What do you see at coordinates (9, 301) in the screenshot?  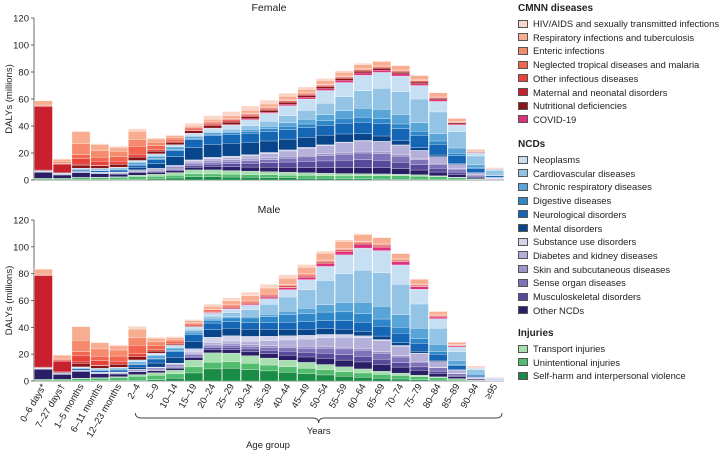 I see `y-axis-label: DALYs (millions)` at bounding box center [9, 301].